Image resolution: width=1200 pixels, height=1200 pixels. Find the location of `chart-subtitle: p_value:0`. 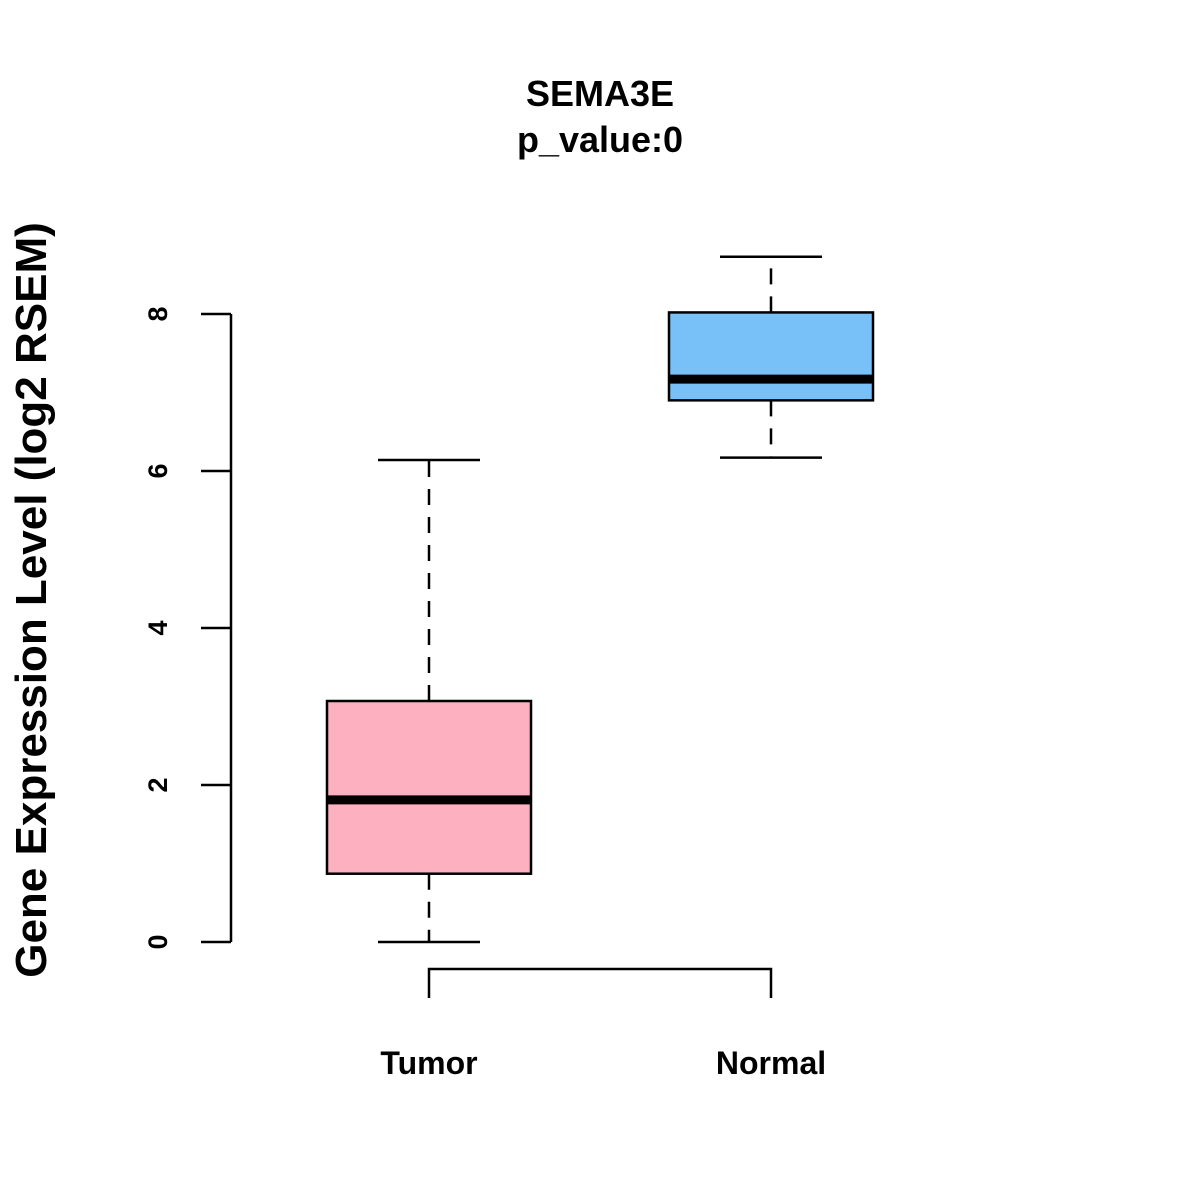

chart-subtitle: p_value:0 is located at coordinates (600, 139).